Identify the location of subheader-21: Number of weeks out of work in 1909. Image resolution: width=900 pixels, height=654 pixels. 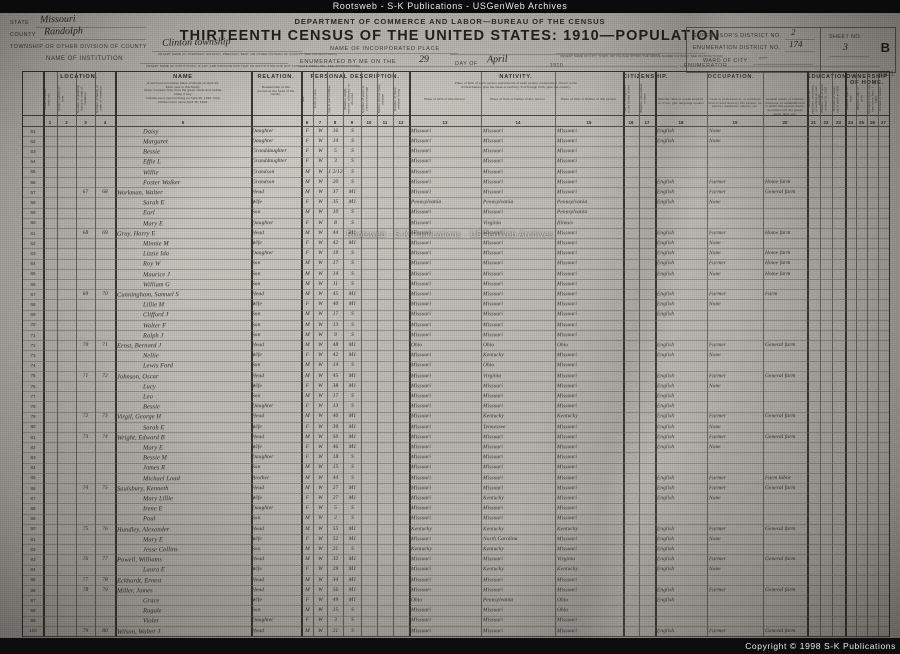
(836, 99).